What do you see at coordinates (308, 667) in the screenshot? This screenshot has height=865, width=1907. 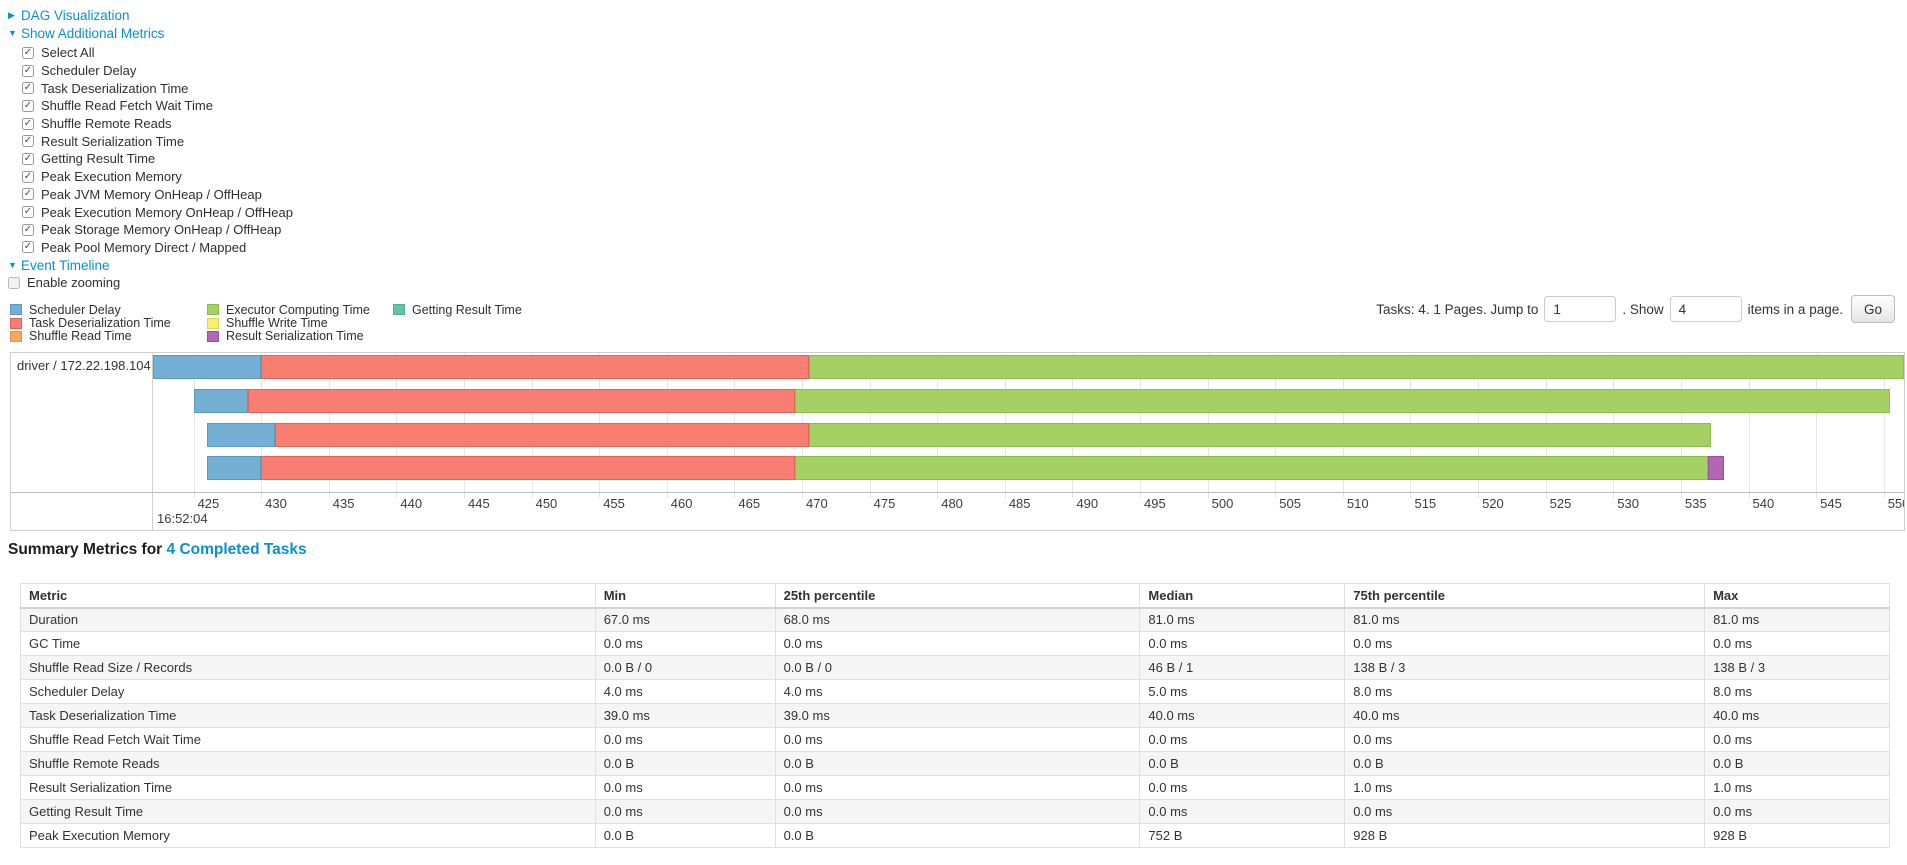 I see `metric-name-cell: Shuffle Read Size / Records` at bounding box center [308, 667].